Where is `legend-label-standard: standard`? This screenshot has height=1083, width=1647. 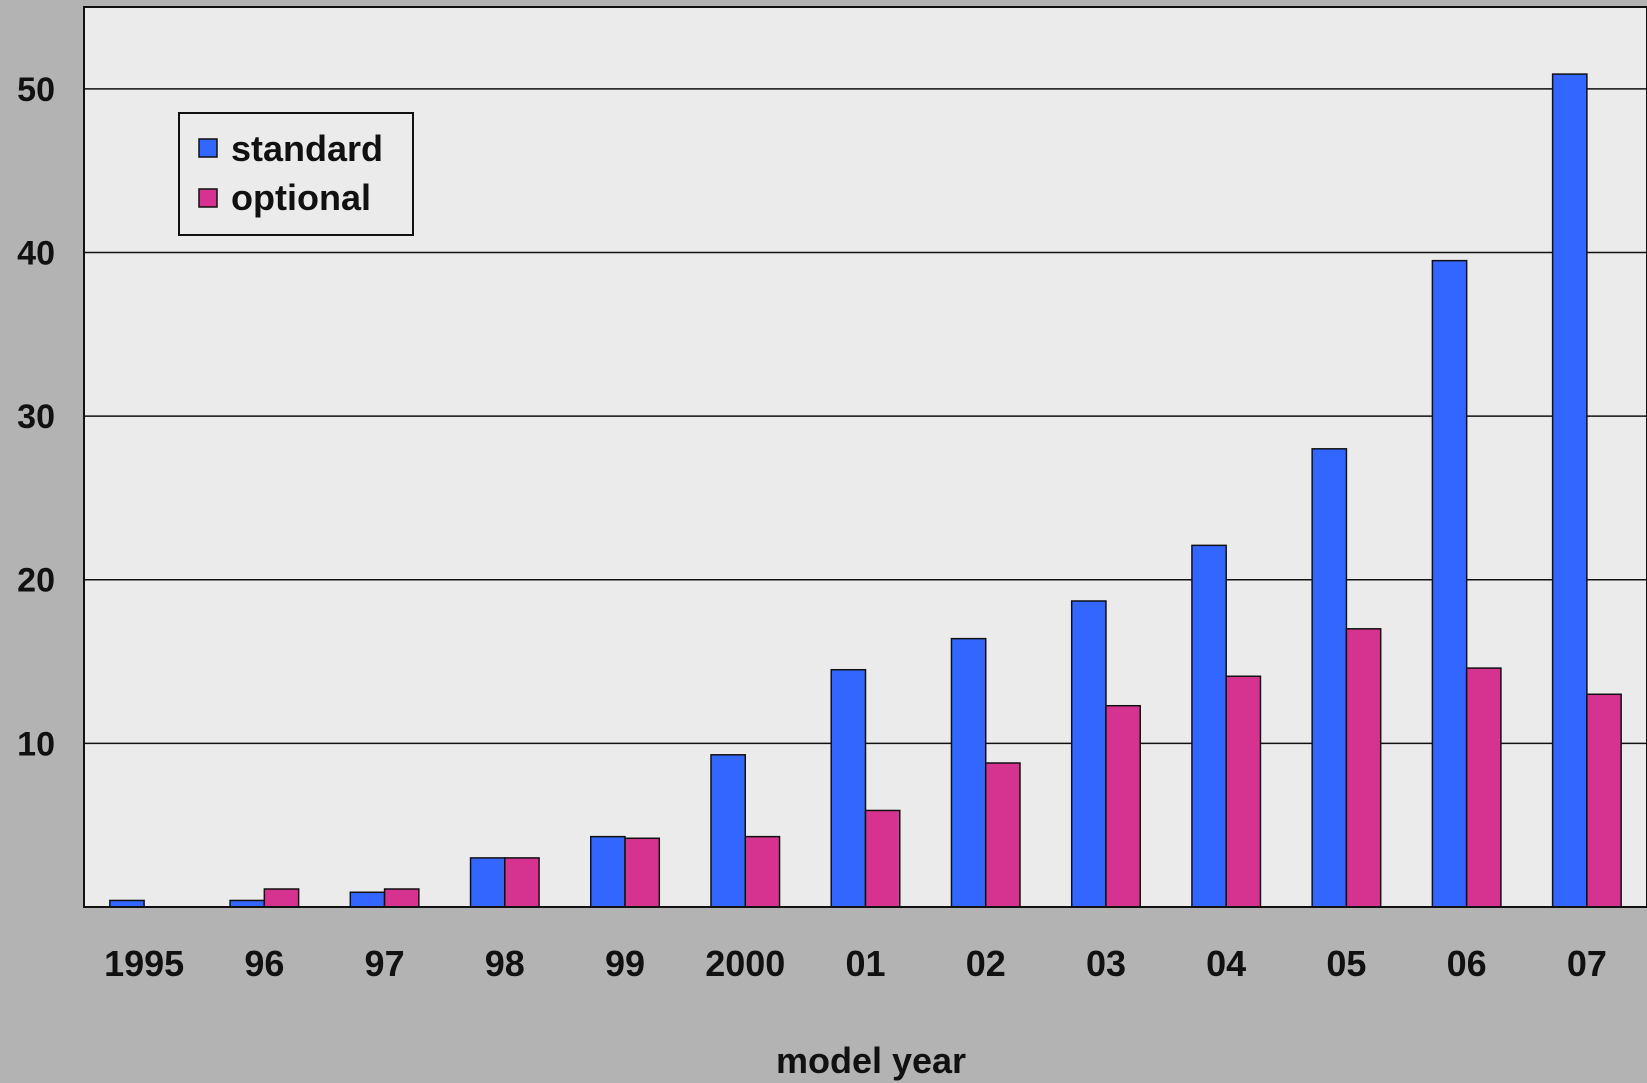
legend-label-standard: standard is located at coordinates (307, 148).